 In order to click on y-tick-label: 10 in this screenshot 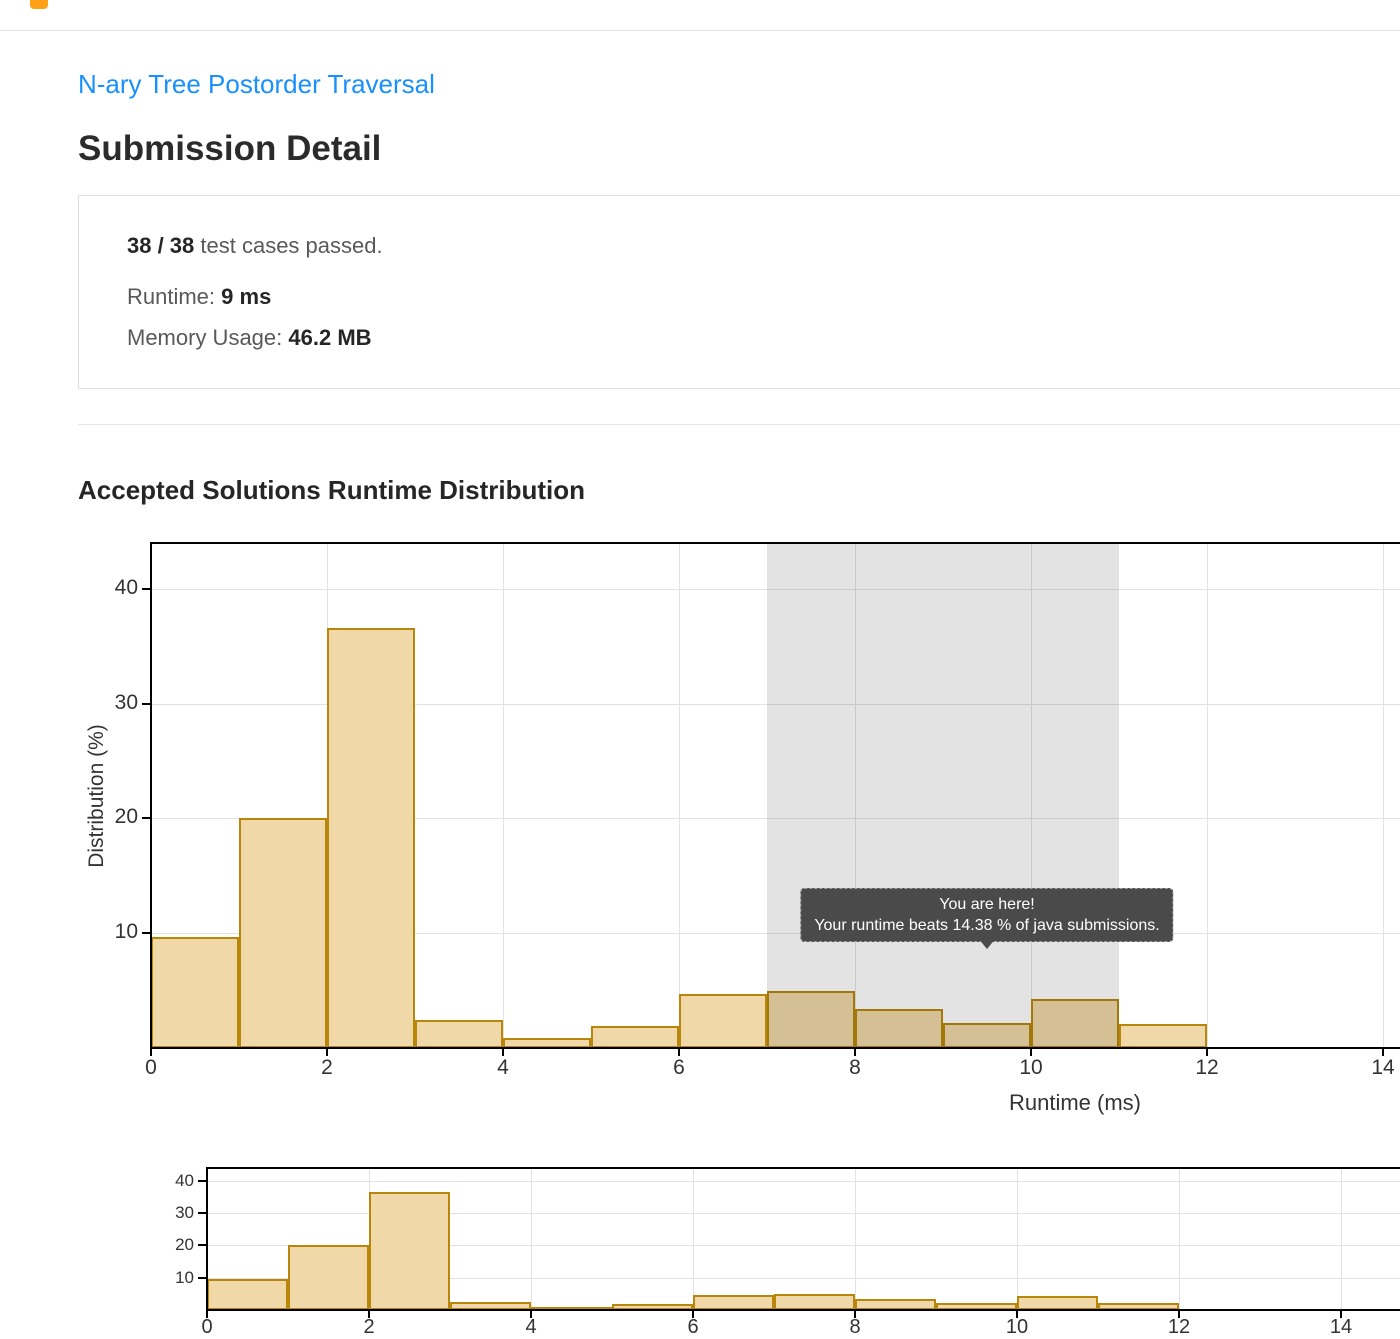, I will do `click(126, 932)`.